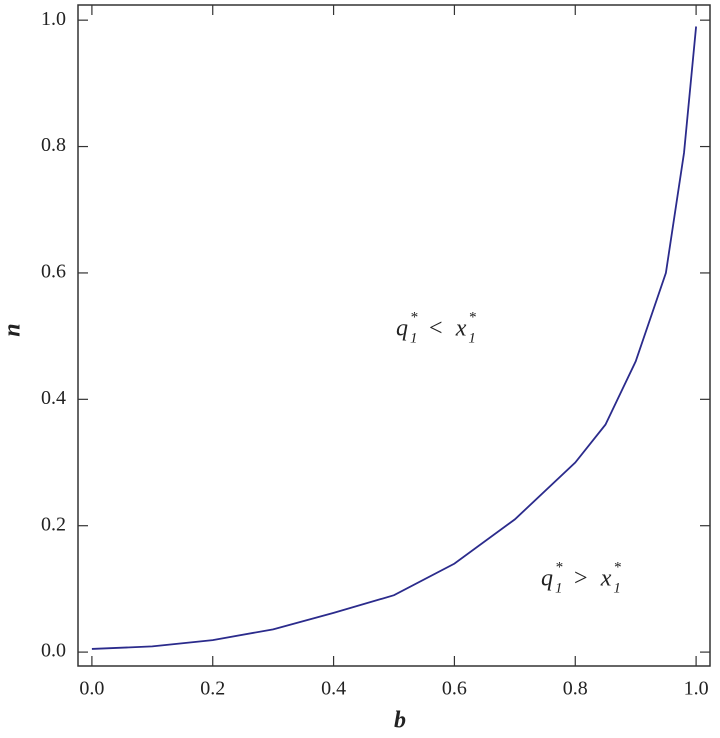 This screenshot has height=738, width=720. I want to click on x-tick-label: 0.6, so click(454, 689).